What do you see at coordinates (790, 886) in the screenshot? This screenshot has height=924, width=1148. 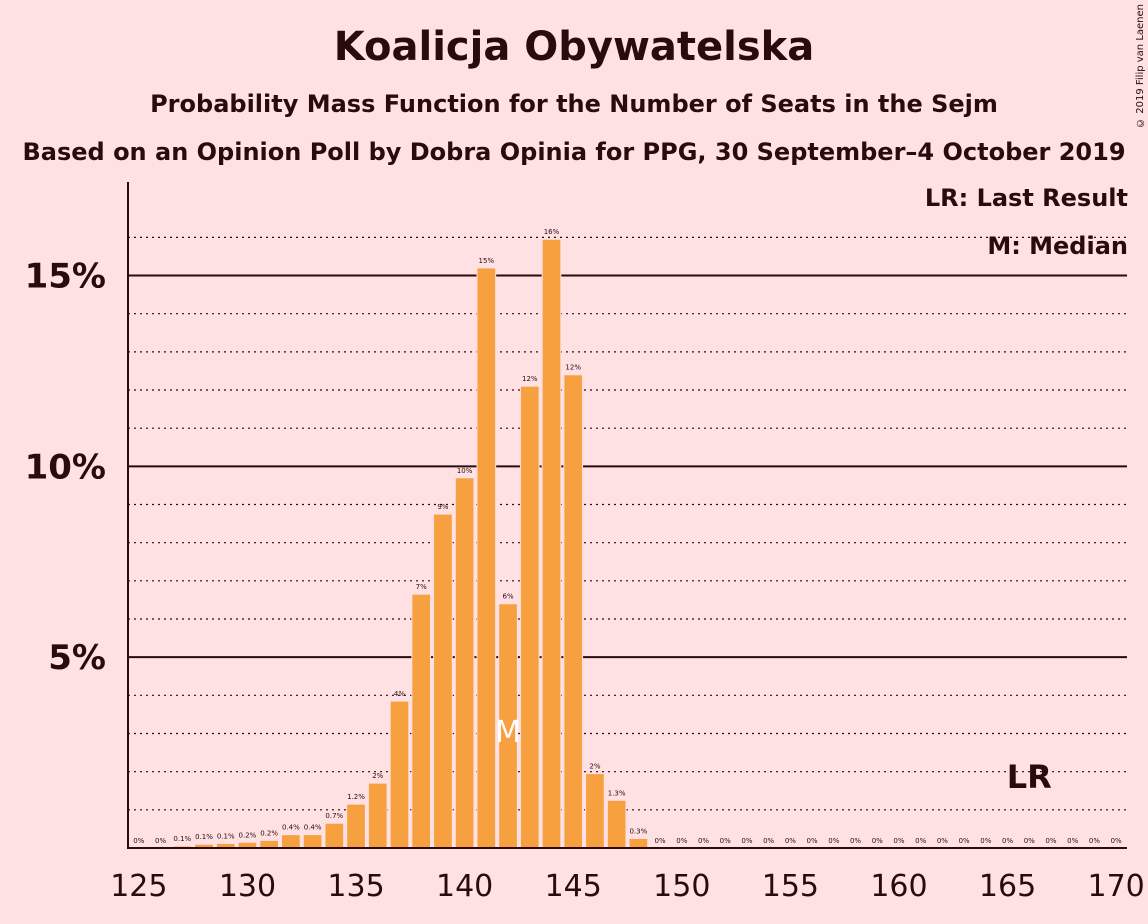 I see `x-tick-label-155: 155` at bounding box center [790, 886].